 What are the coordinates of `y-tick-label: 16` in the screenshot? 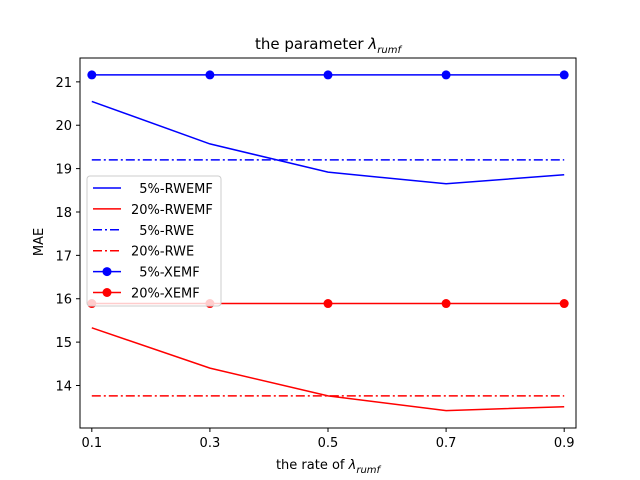 It's located at (63, 300).